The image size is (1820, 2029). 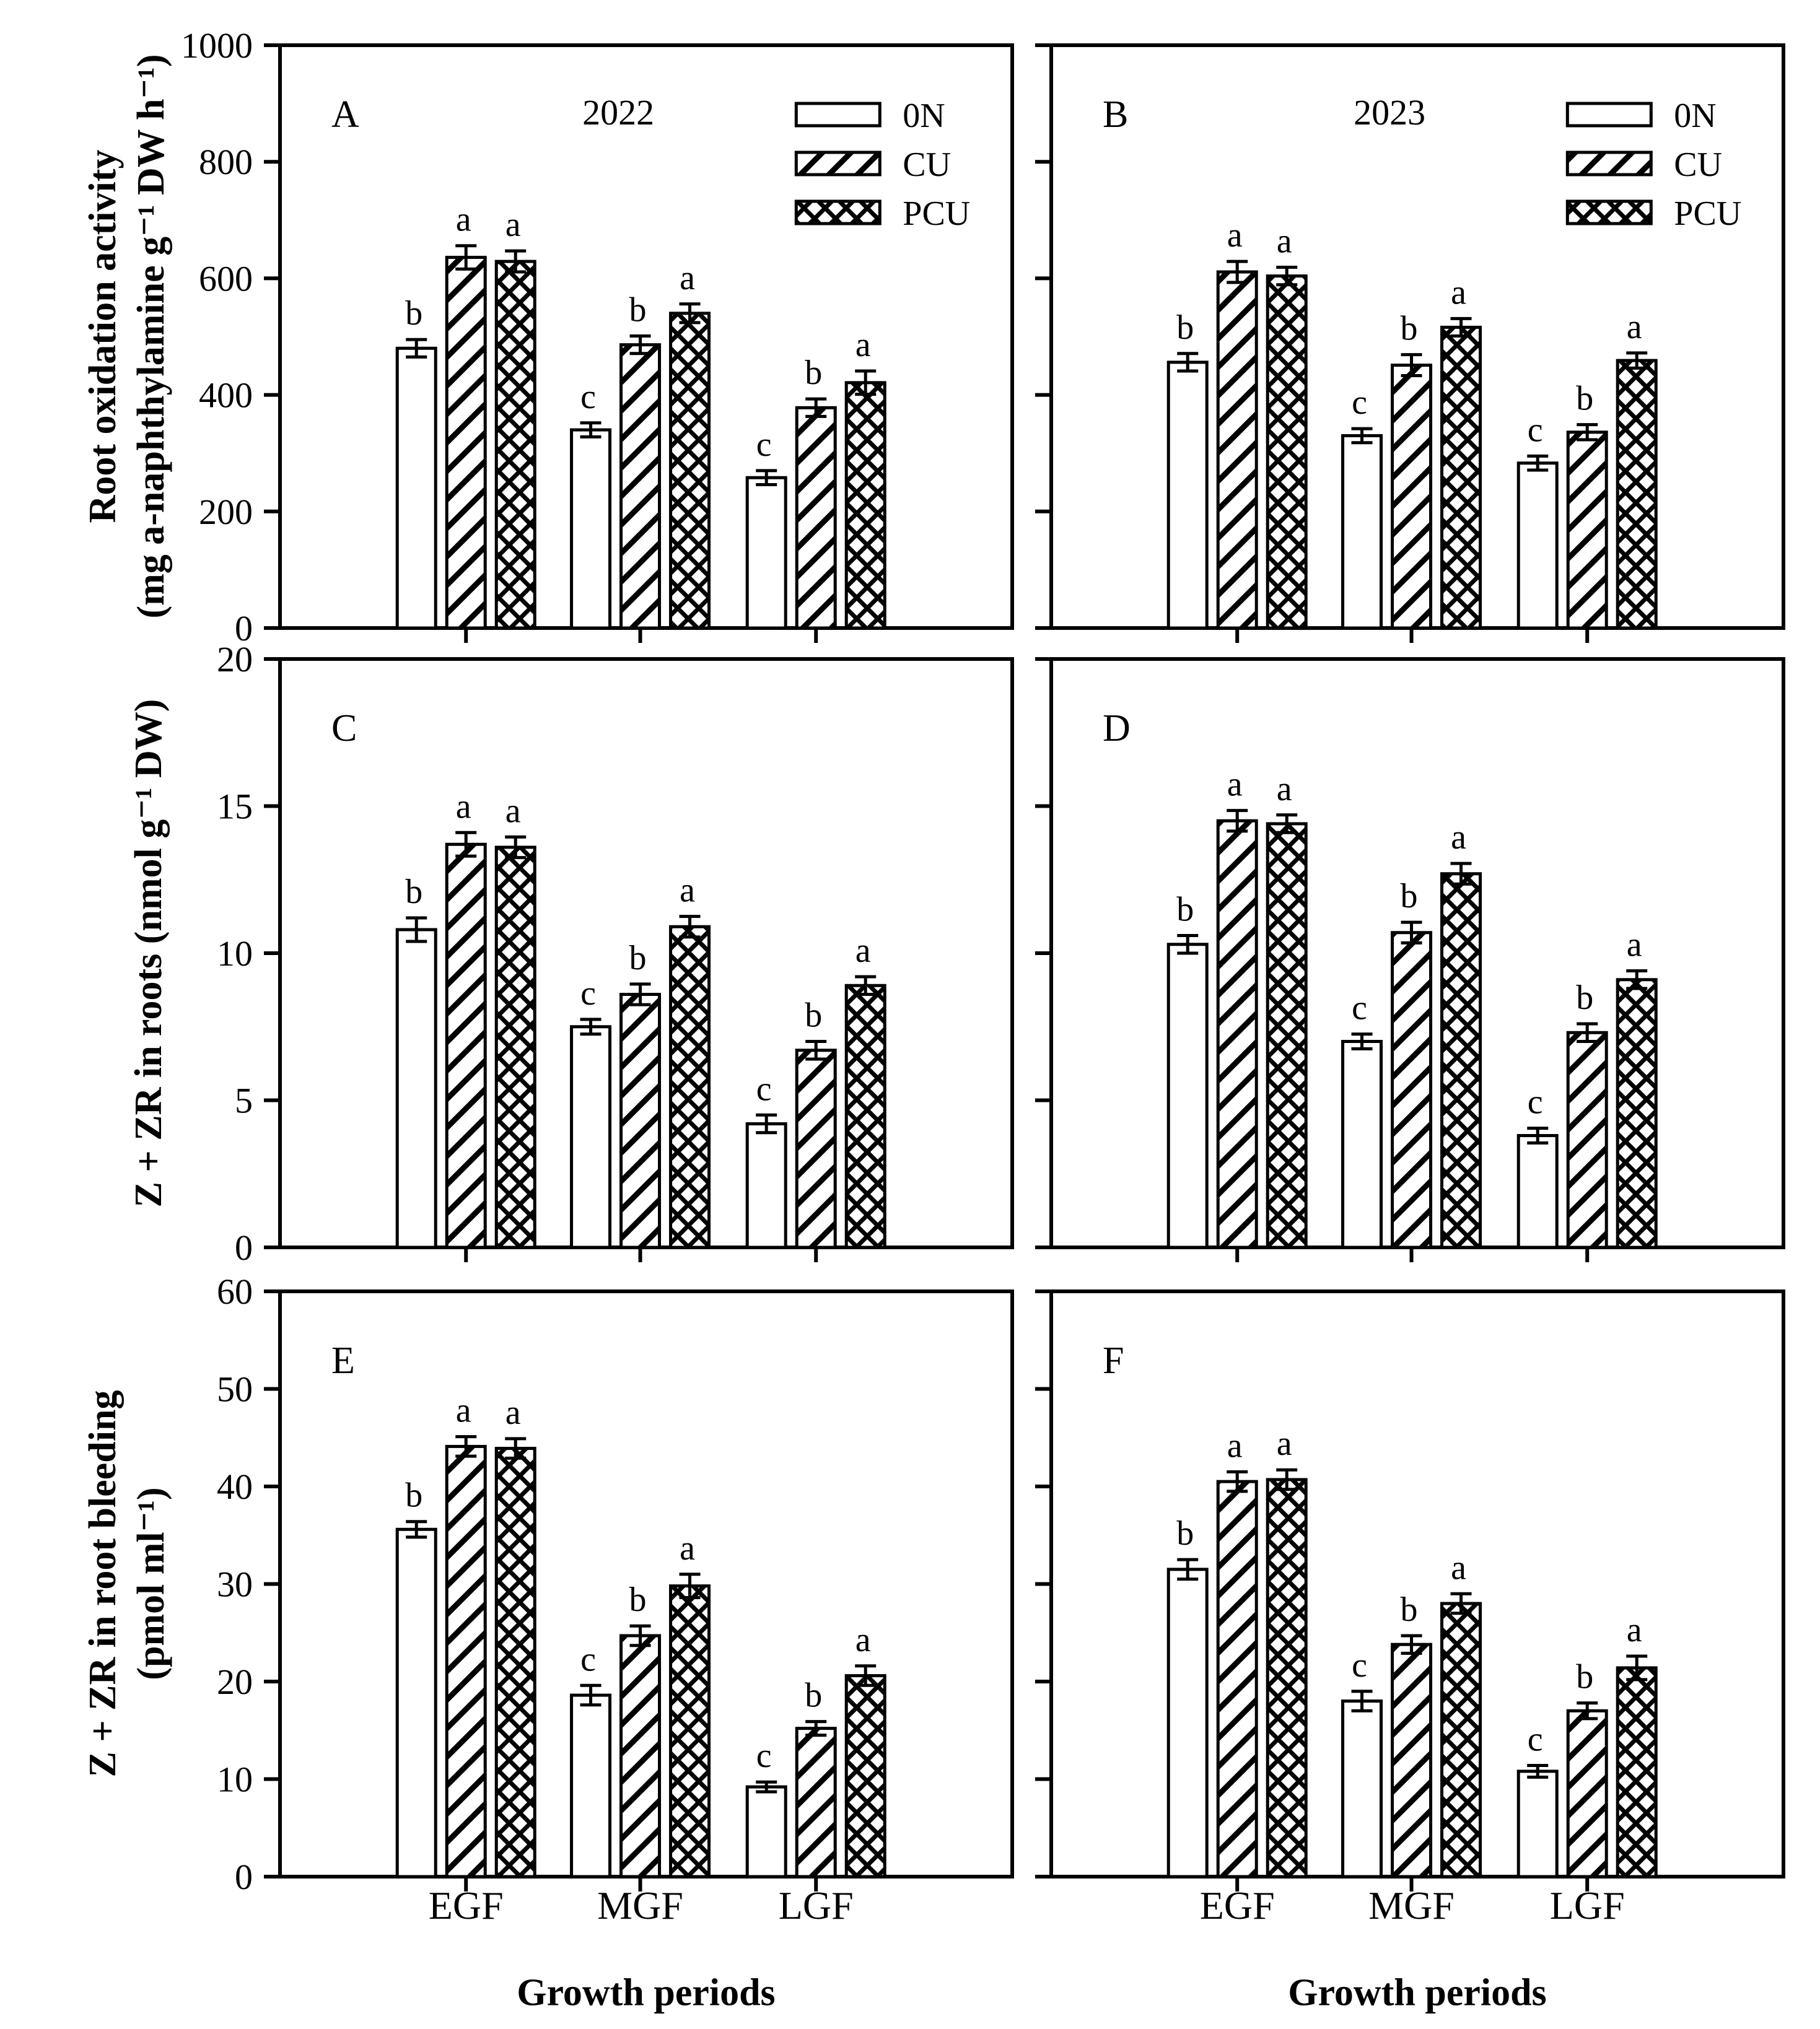 I want to click on panel-letter: C, so click(x=344, y=728).